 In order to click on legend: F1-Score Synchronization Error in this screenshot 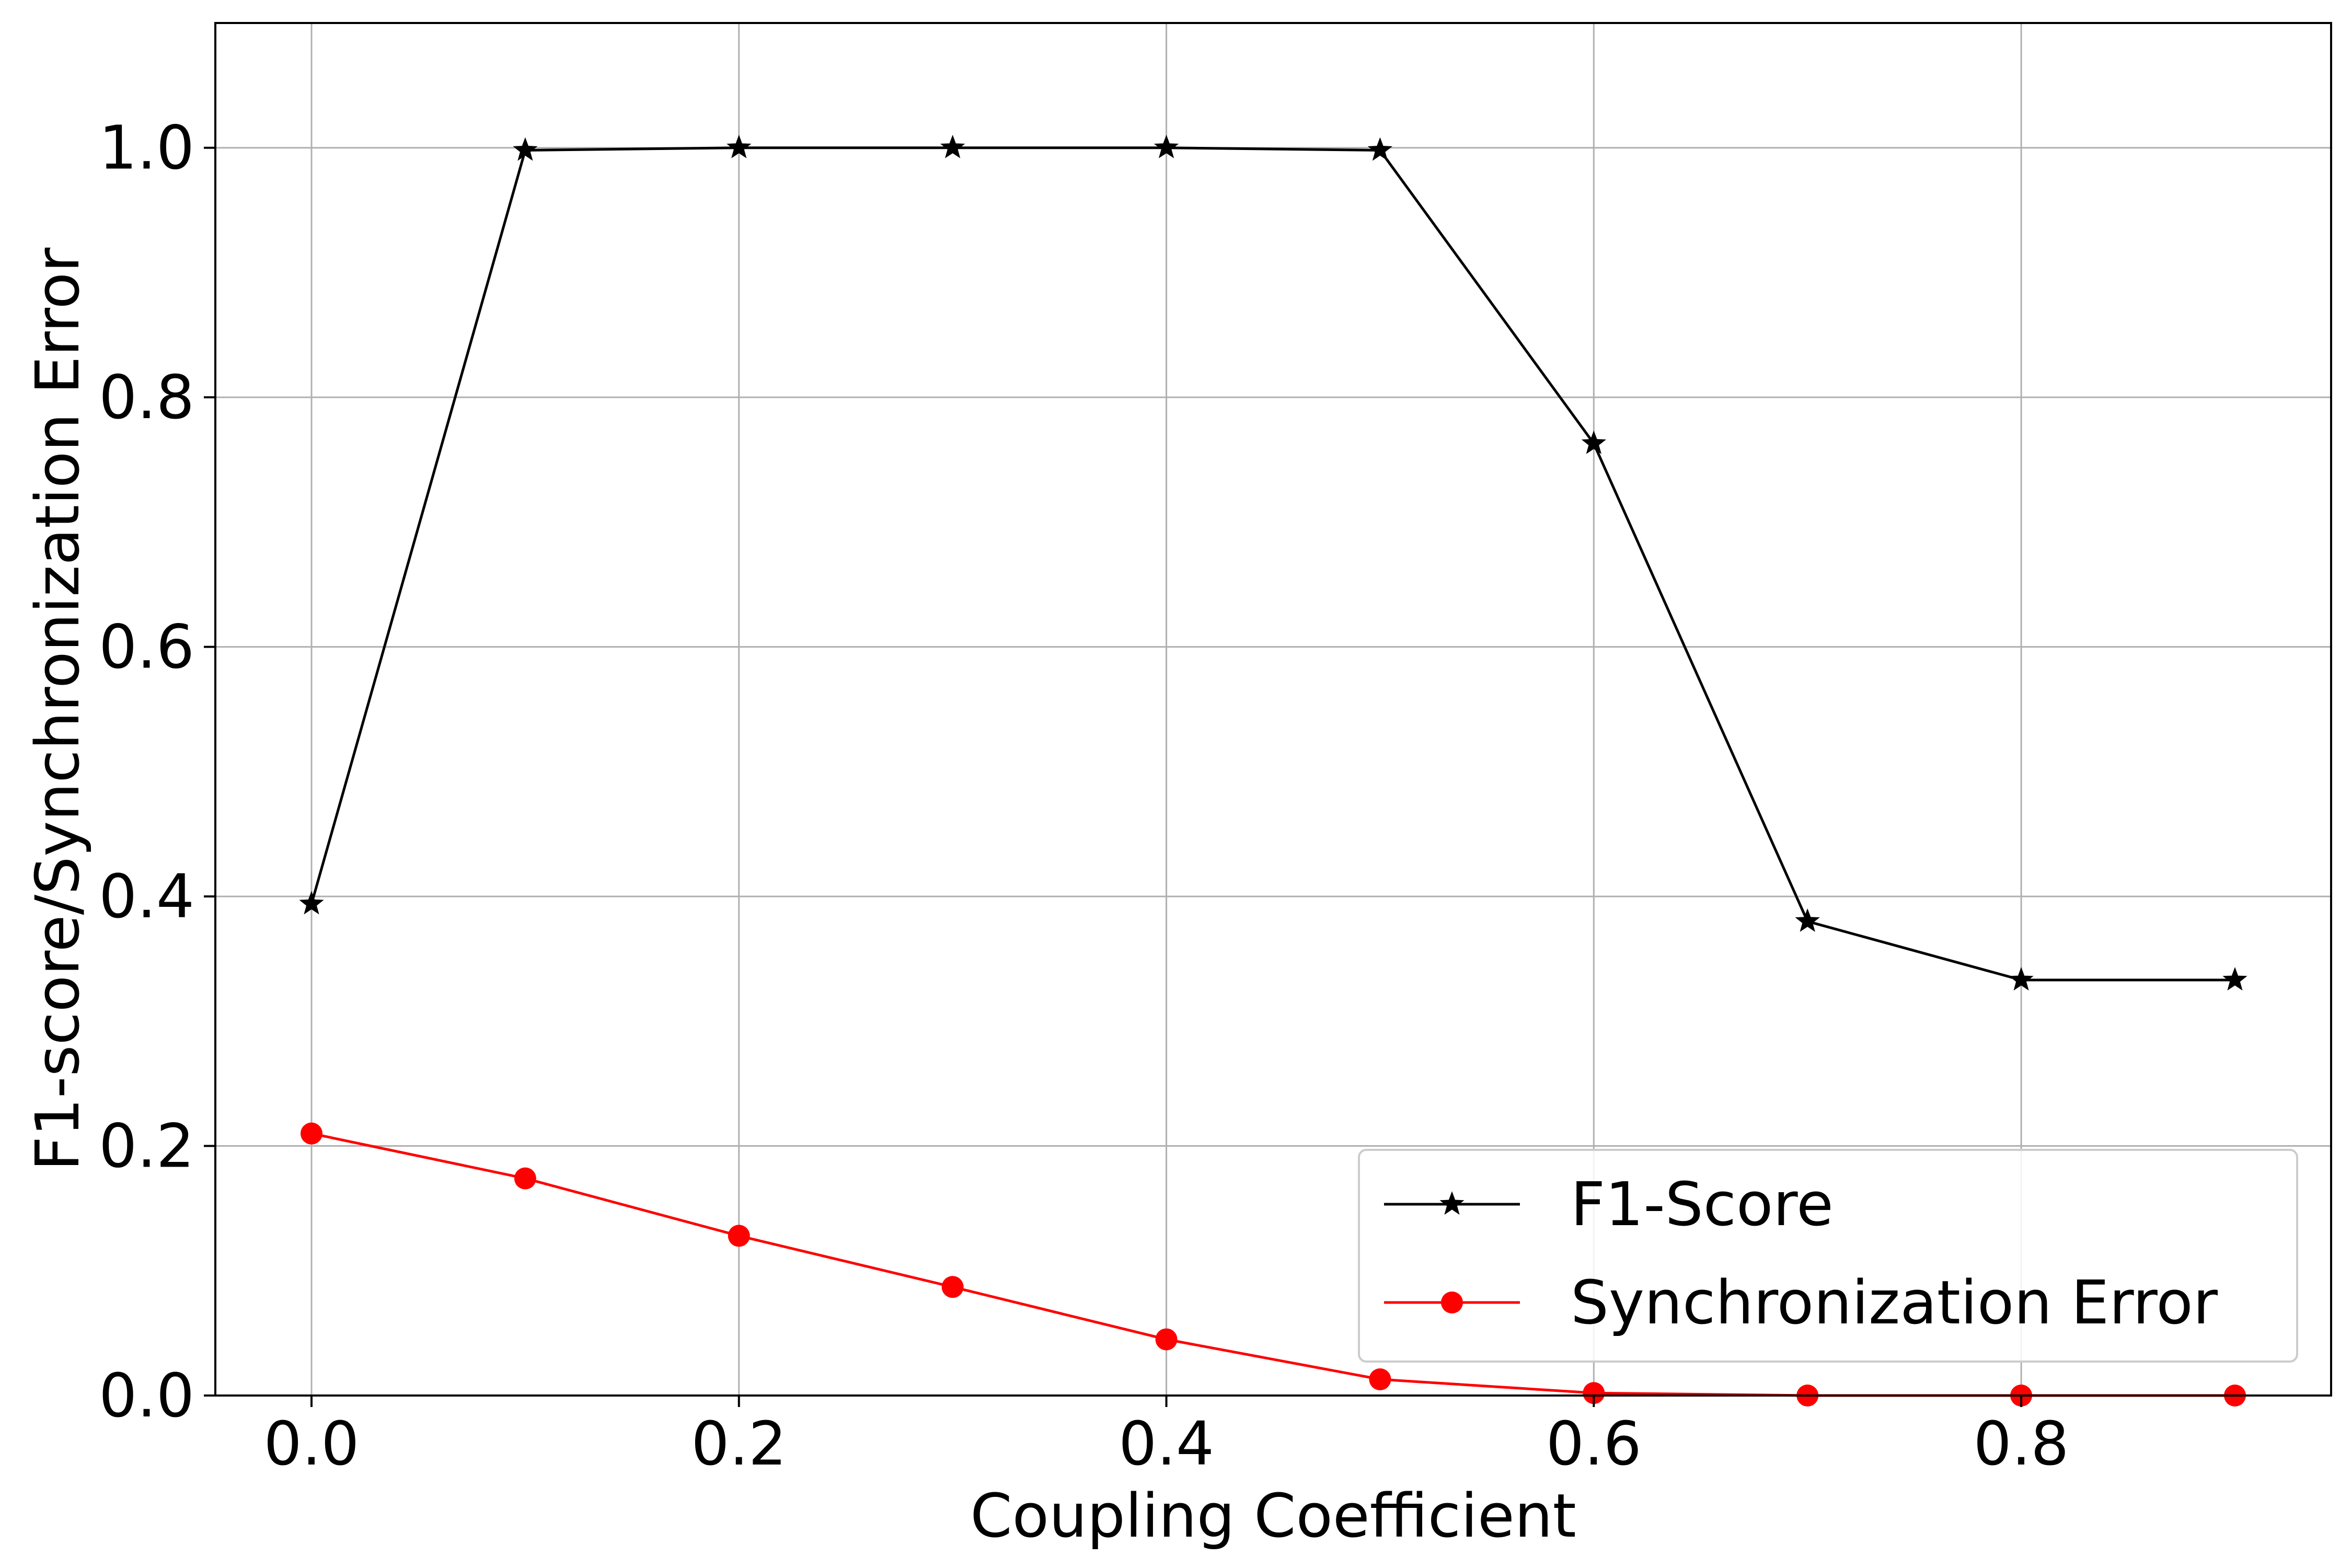, I will do `click(1828, 1256)`.